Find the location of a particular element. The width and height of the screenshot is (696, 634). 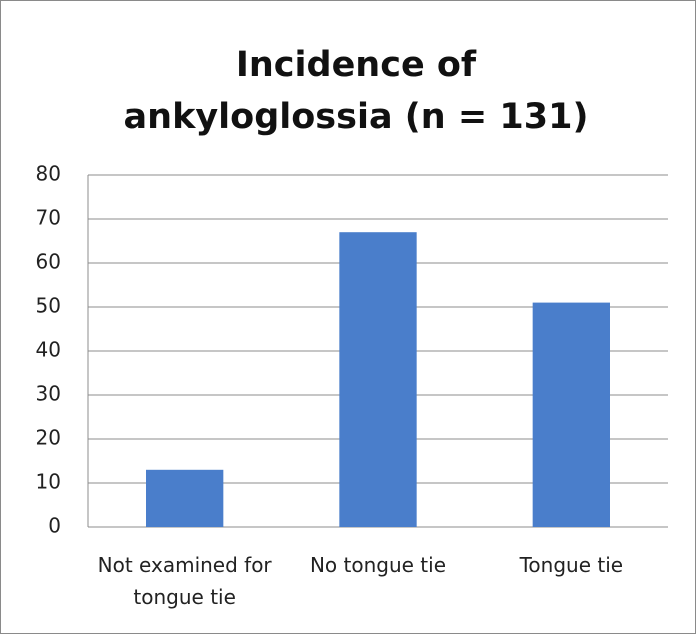

y-tick-label: 80 is located at coordinates (48, 174).